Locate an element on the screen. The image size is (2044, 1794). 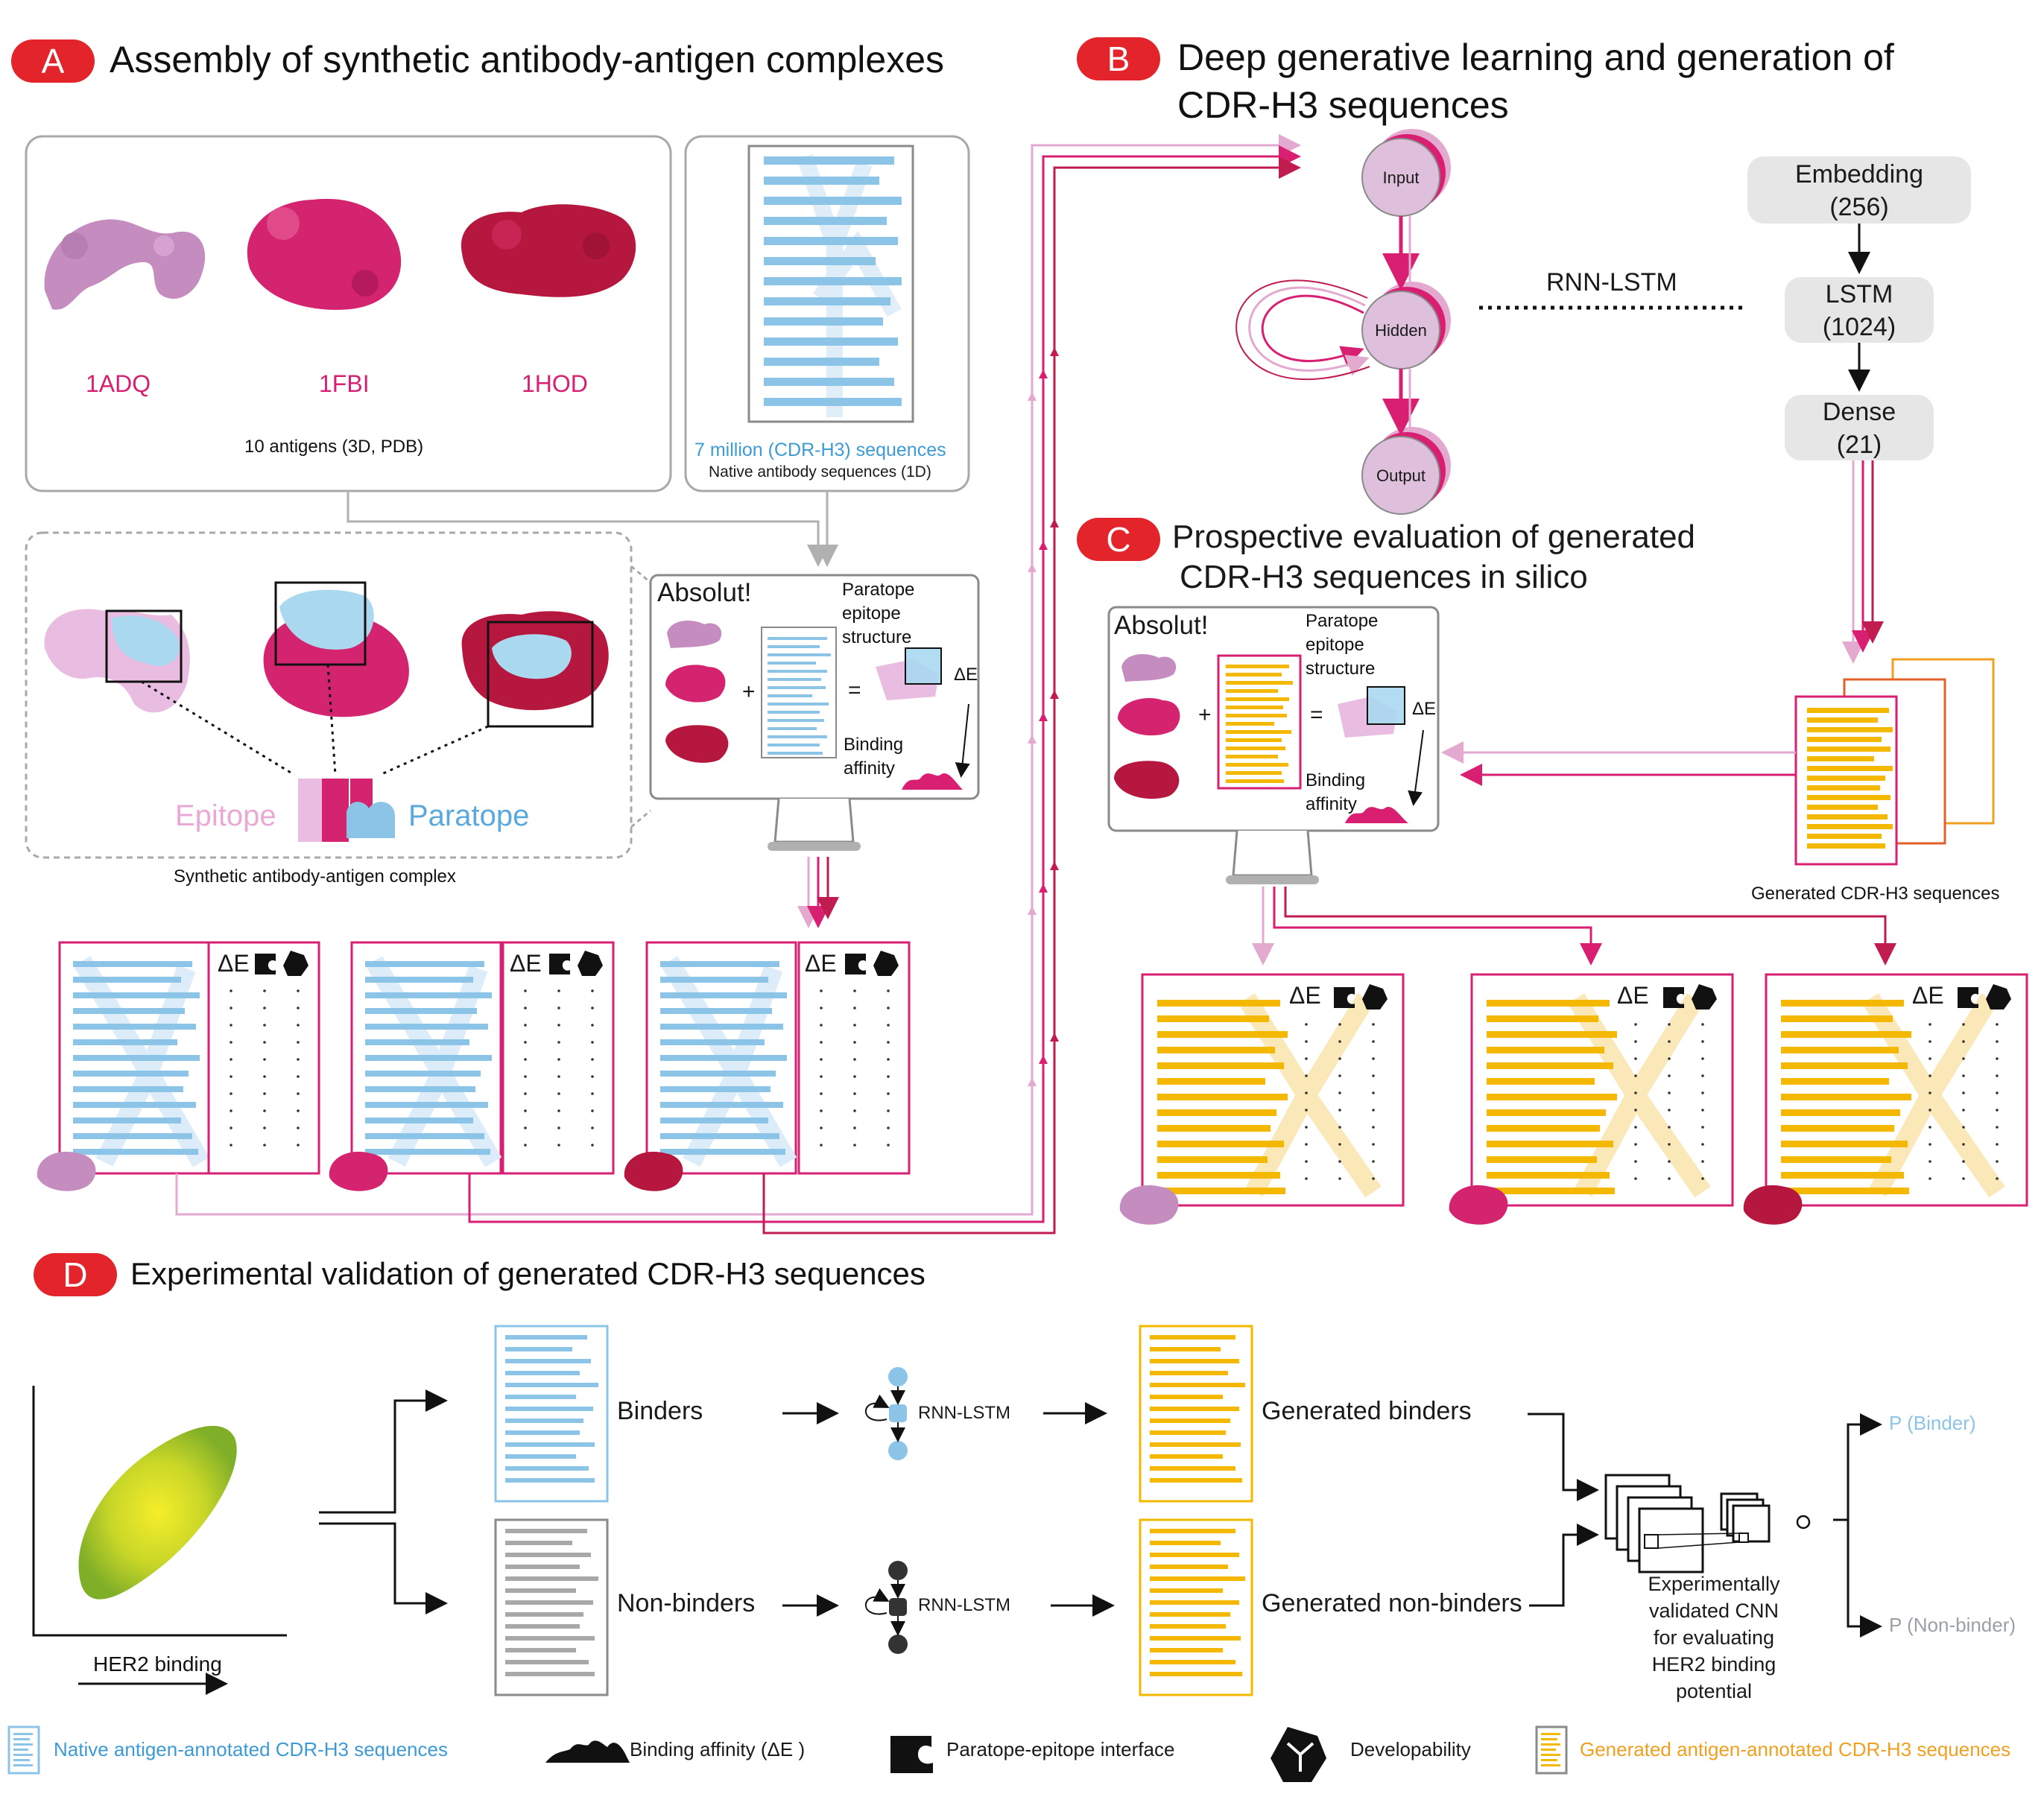
absolut-monitor-a is located at coordinates (814, 712).